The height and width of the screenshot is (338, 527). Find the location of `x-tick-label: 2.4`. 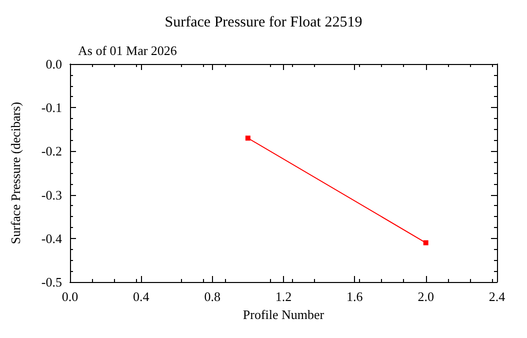

x-tick-label: 2.4 is located at coordinates (497, 296).